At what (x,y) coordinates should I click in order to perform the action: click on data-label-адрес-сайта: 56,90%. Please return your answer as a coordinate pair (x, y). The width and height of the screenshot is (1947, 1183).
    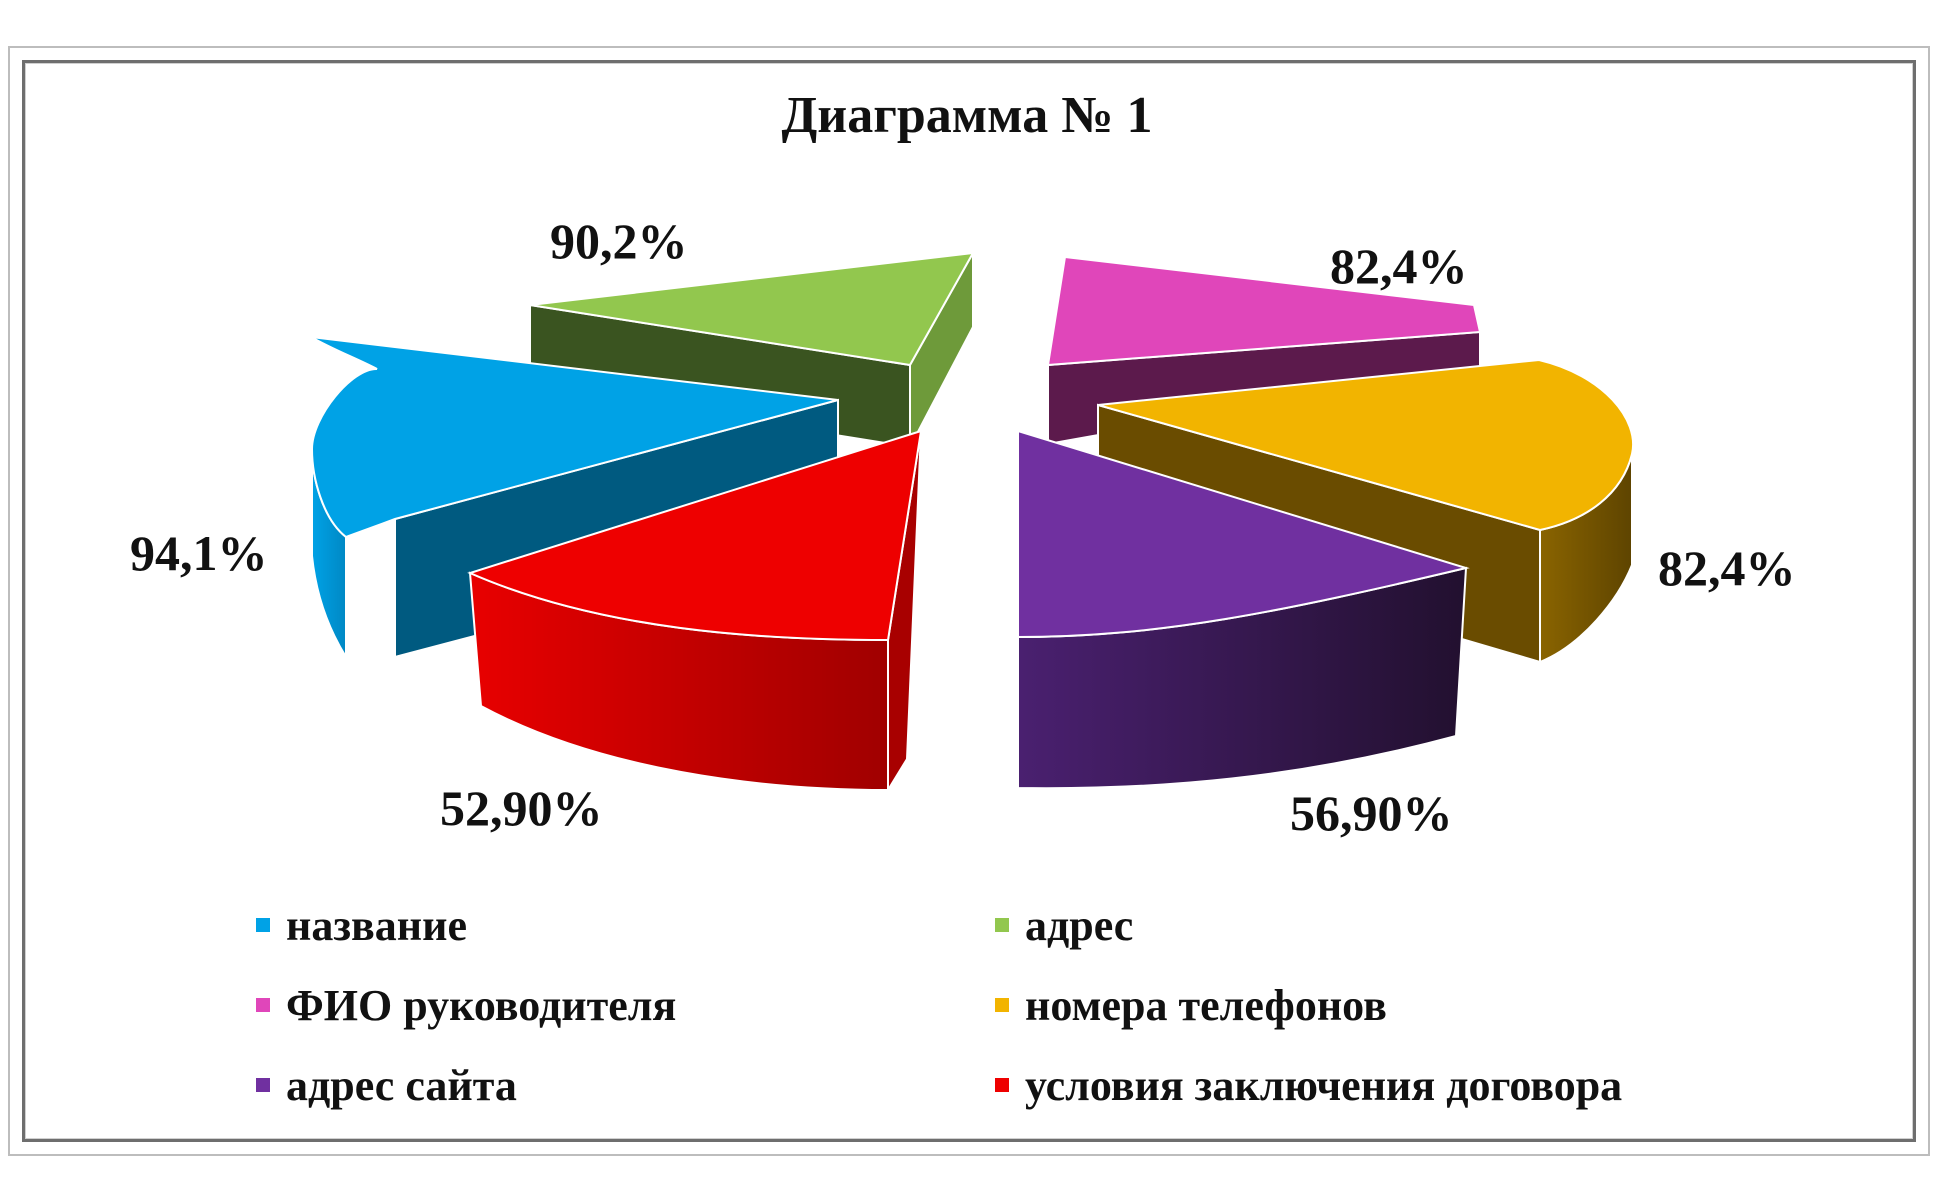
    Looking at the image, I should click on (1371, 813).